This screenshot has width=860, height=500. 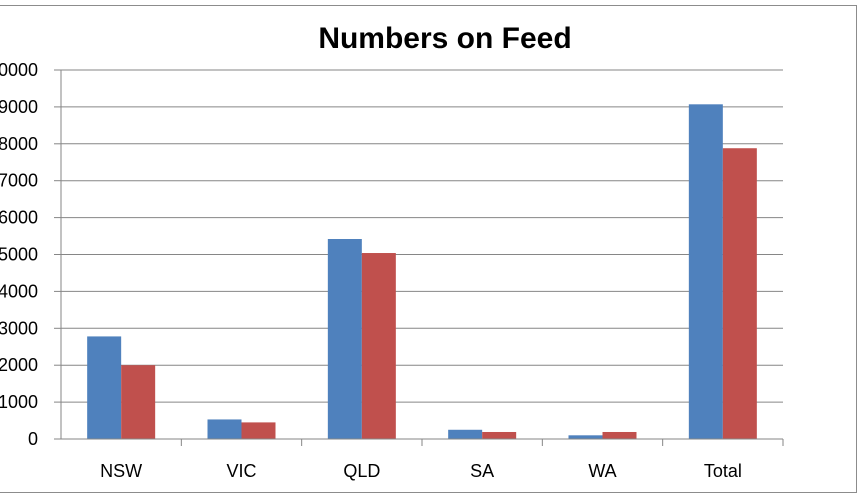 I want to click on y-tick-label: 3000, so click(x=19, y=328).